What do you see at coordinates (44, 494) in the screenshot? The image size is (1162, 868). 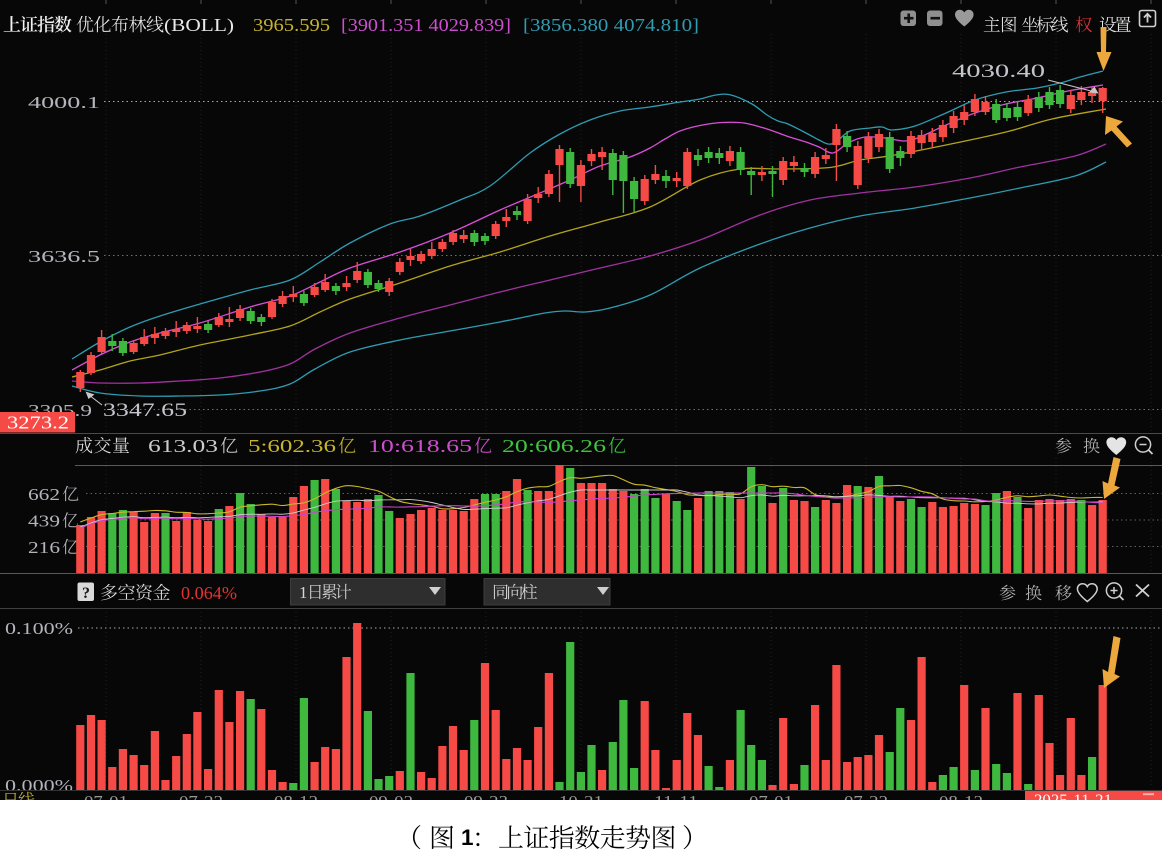 I see `svg-text: 662` at bounding box center [44, 494].